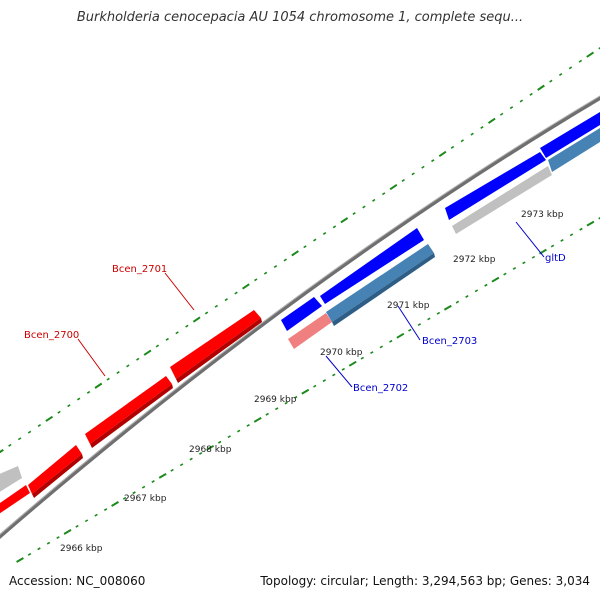 The image size is (600, 600). Describe the element at coordinates (380, 388) in the screenshot. I see `gene-label-bcen-2702: Bcen_2702` at that location.